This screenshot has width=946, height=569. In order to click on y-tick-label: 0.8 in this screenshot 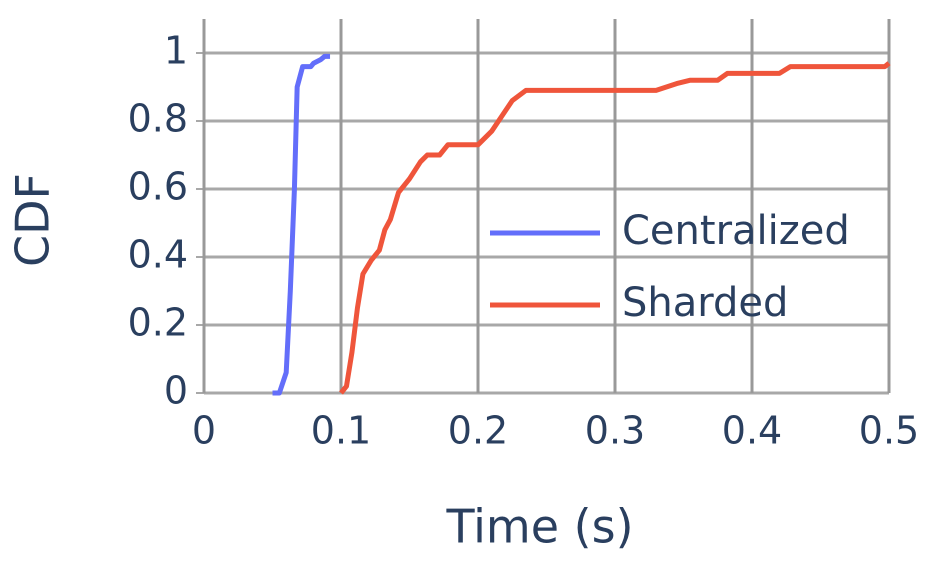, I will do `click(158, 119)`.